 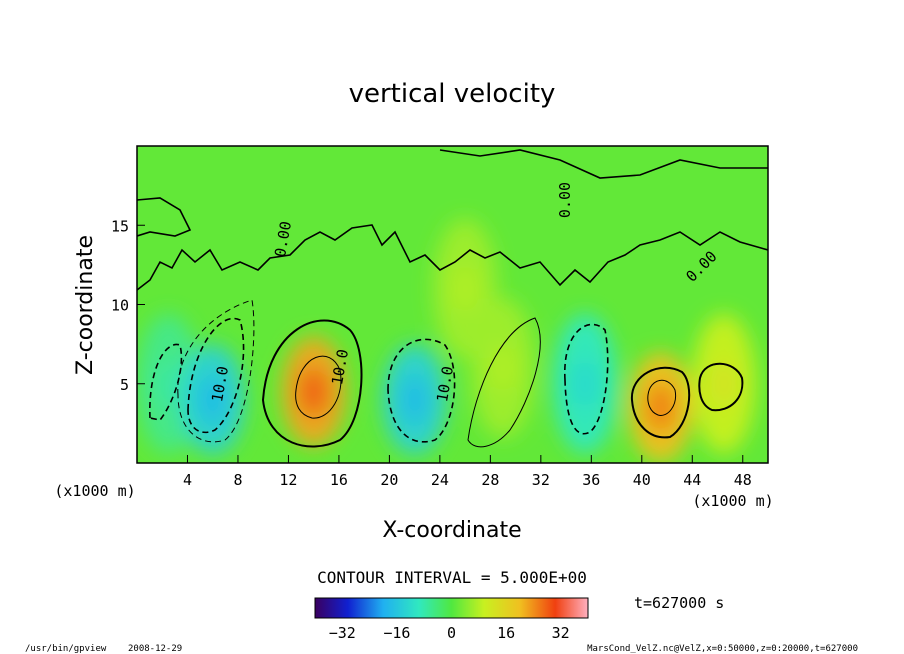 I want to click on x-unit-right: (x1000 m), so click(x=732, y=501).